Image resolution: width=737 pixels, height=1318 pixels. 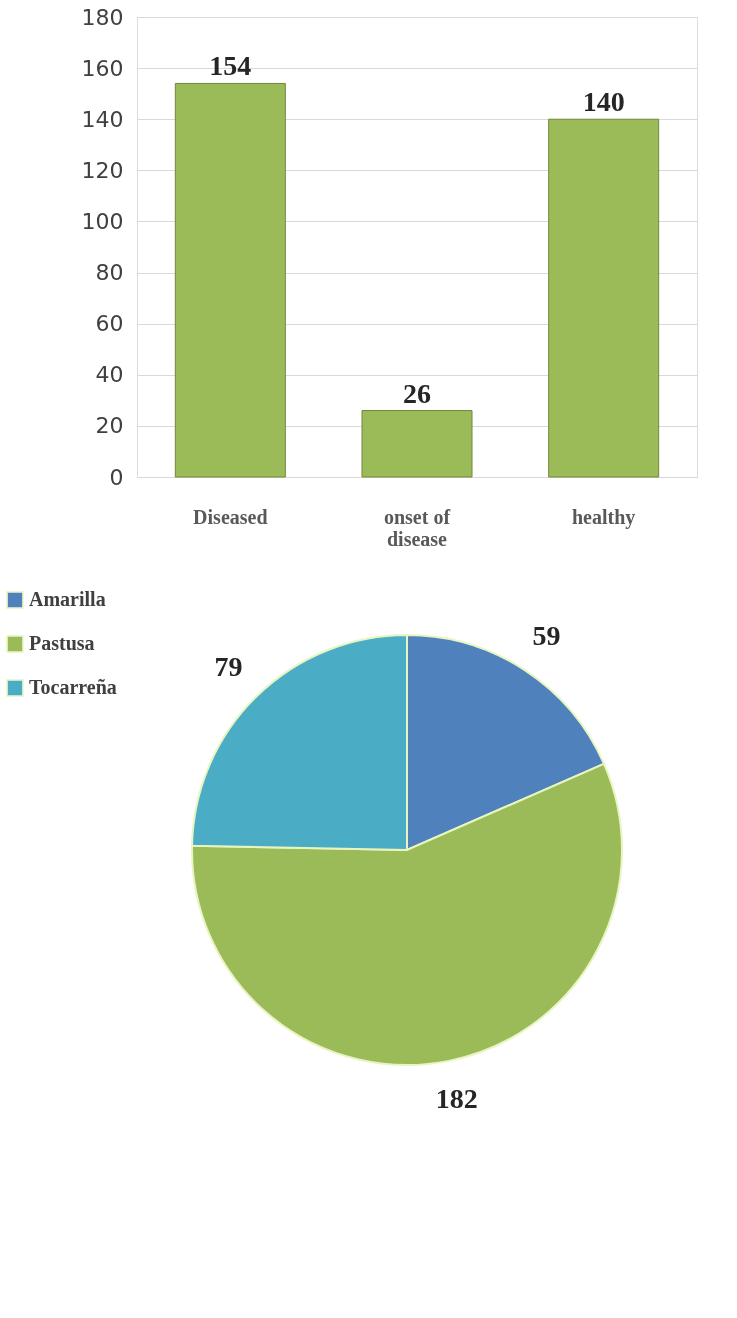 What do you see at coordinates (102, 119) in the screenshot?
I see `y-tick-label: 140` at bounding box center [102, 119].